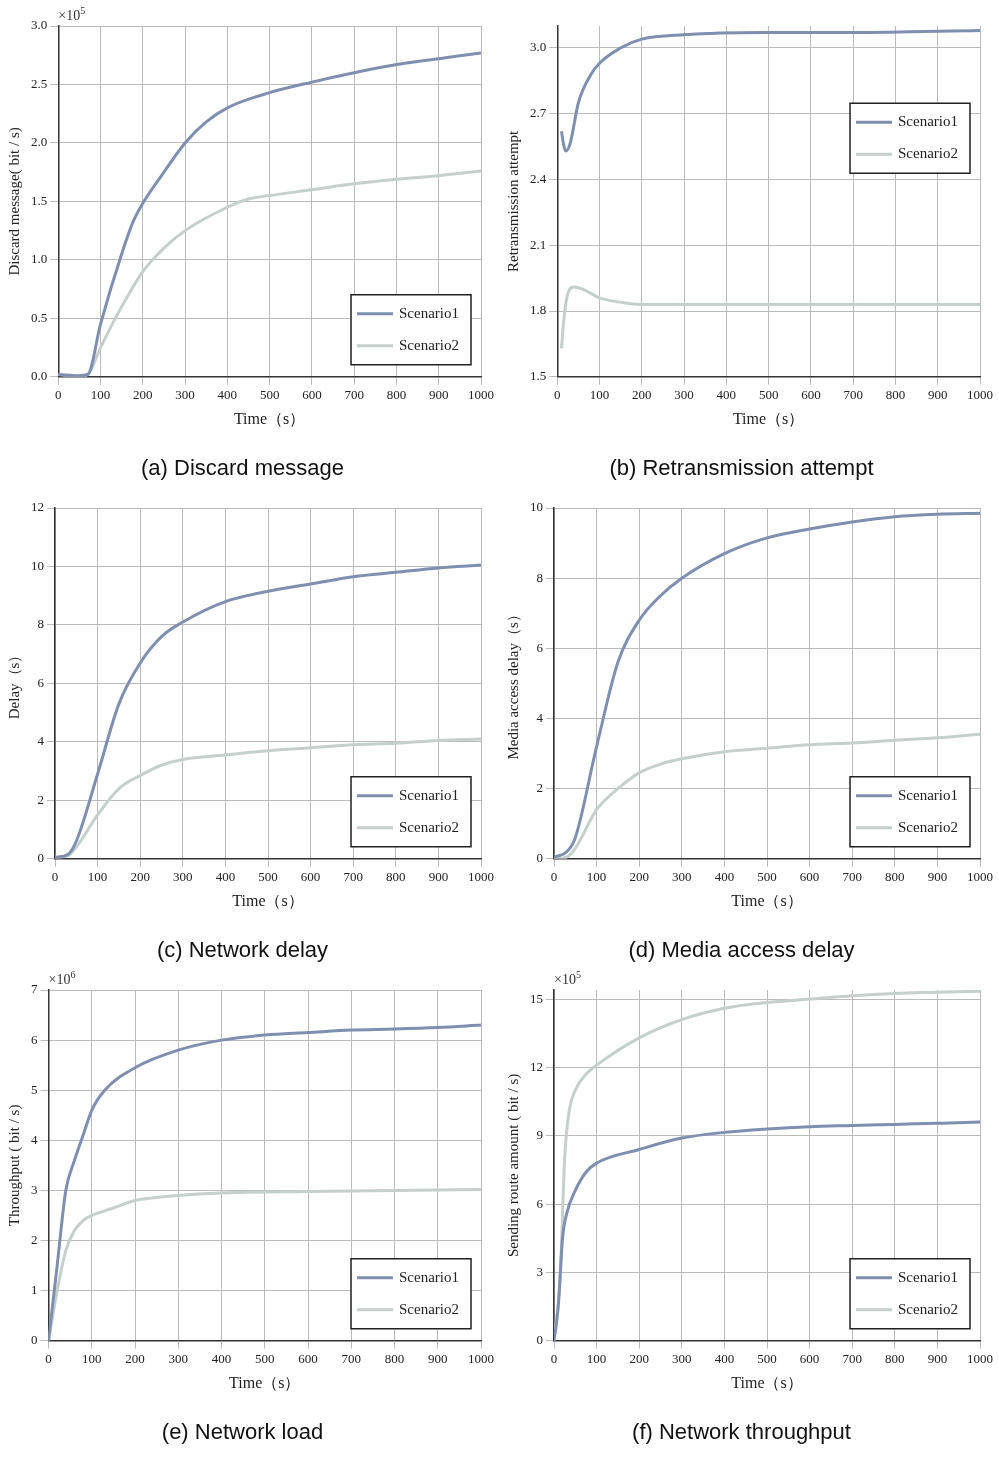 This screenshot has width=999, height=1459. Describe the element at coordinates (34, 1089) in the screenshot. I see `y-tick-label: 5` at that location.